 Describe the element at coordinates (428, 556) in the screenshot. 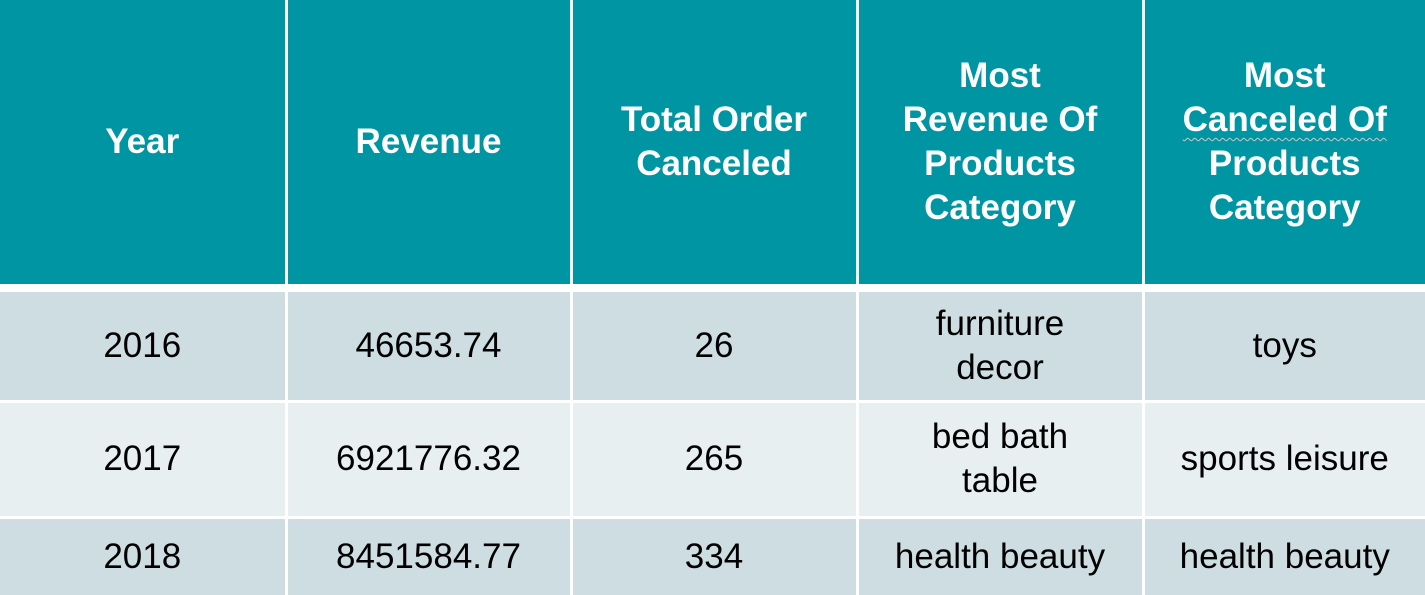

I see `cell-revenue: 8451584.77` at that location.